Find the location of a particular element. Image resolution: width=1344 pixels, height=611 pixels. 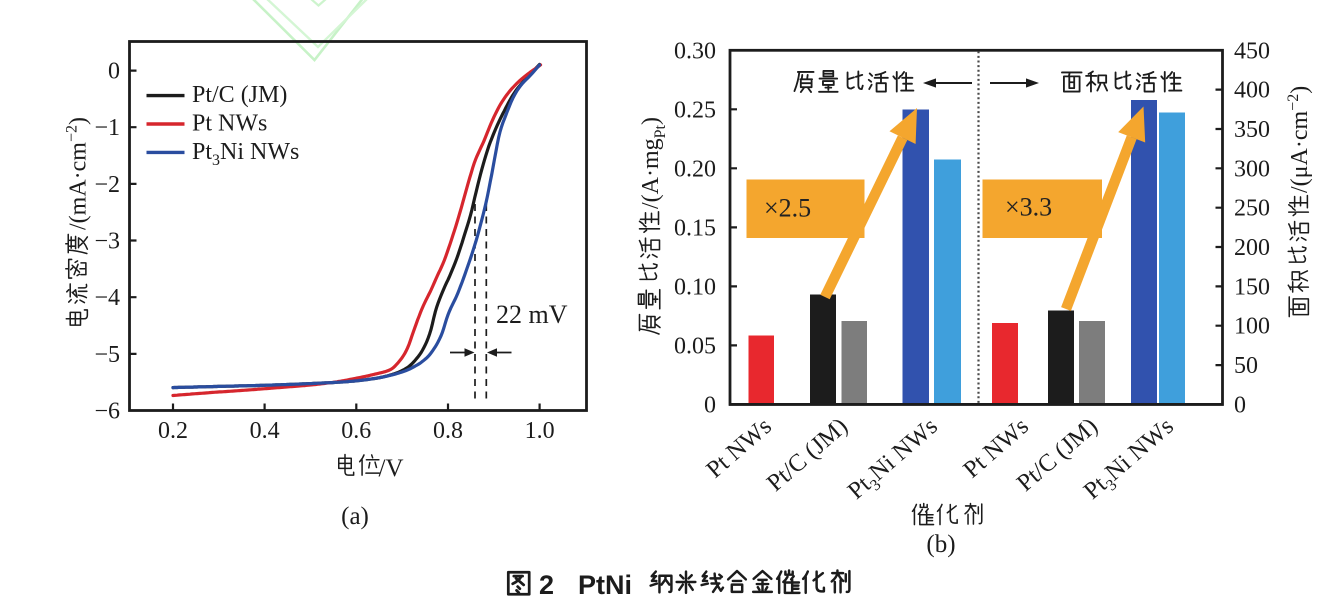

svg-text: 1.0 is located at coordinates (540, 431).